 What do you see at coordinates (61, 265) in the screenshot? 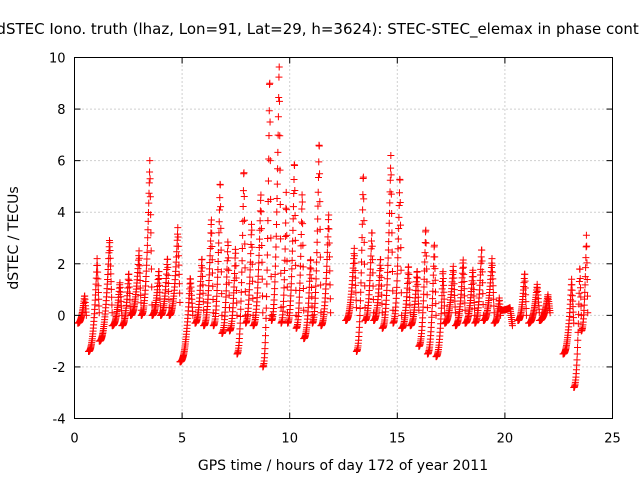
I see `y-tick-label: 2` at bounding box center [61, 265].